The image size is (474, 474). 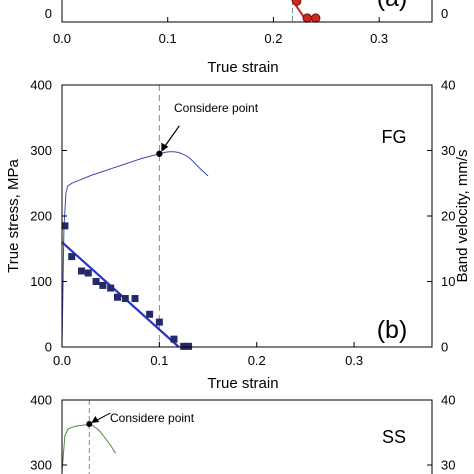 I want to click on panel-a: 0 0 (a) 0.0 0.1 0.2 0.3 True strain, so click(x=246, y=38).